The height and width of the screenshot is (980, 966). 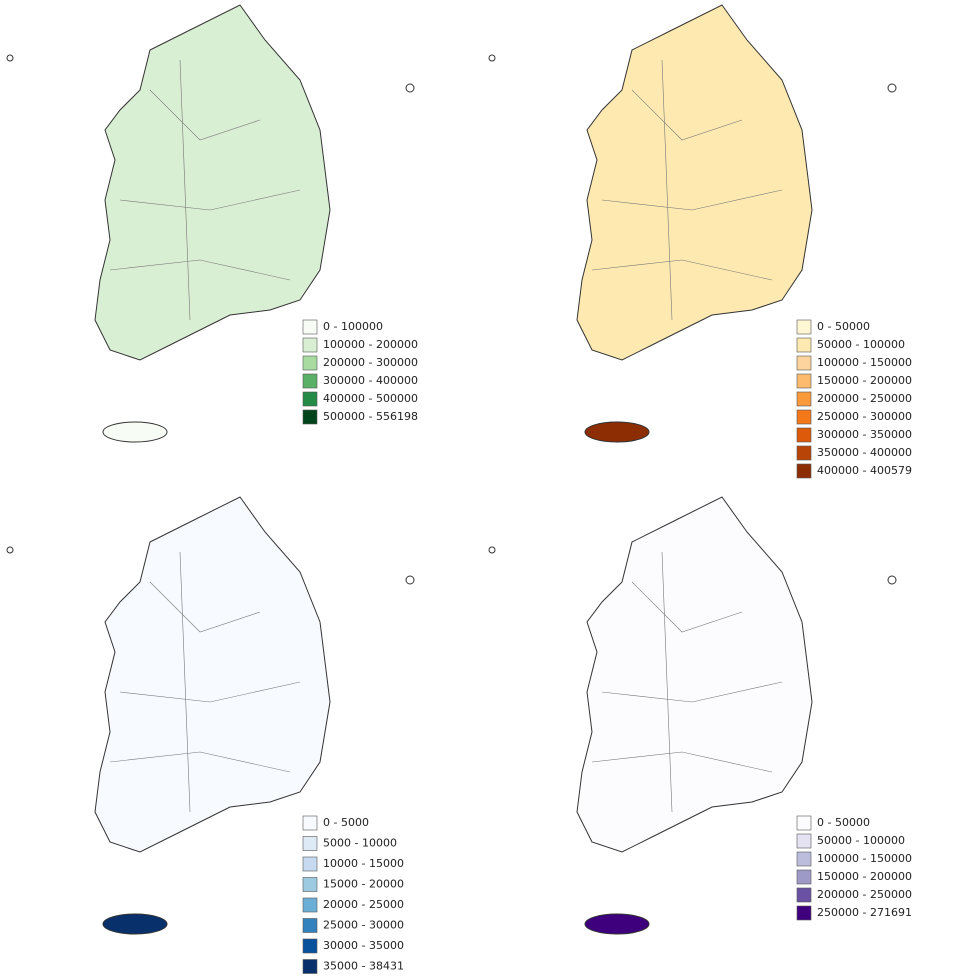 I want to click on legend-label: 400000 - 500000, so click(x=370, y=398).